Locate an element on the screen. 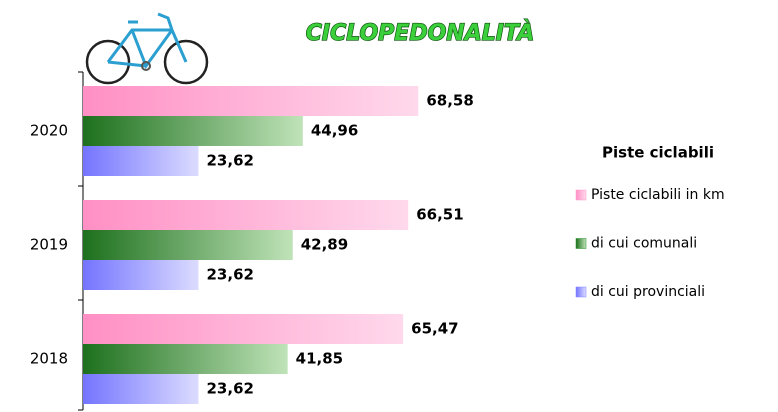 This screenshot has width=778, height=412. y-tick-label: 2018 is located at coordinates (49, 359).